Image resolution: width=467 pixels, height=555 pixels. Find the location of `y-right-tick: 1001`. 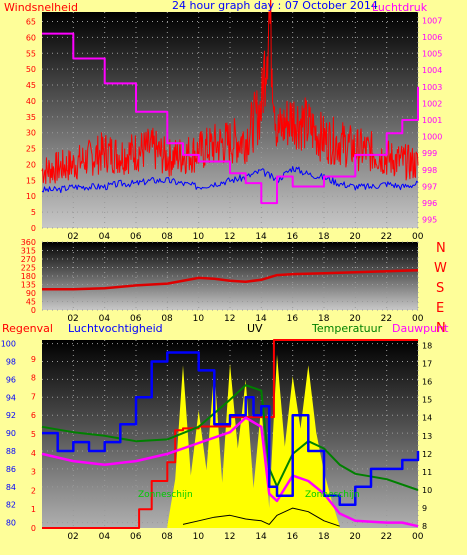

y-right-tick: 1001 is located at coordinates (432, 120).